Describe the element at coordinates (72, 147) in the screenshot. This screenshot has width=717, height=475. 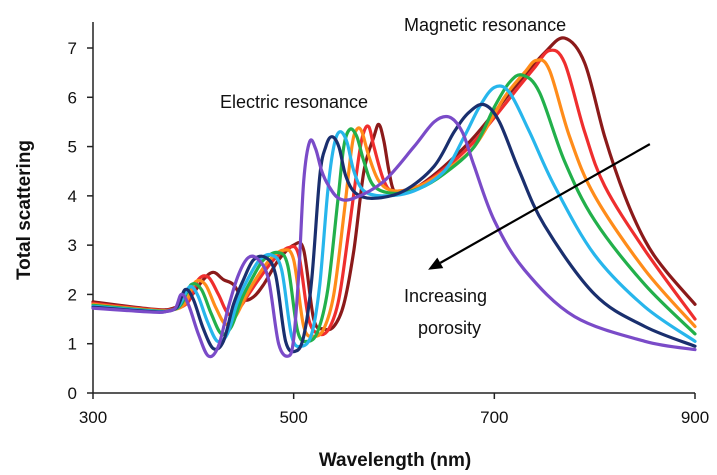
I see `y-tick-label: 5` at that location.